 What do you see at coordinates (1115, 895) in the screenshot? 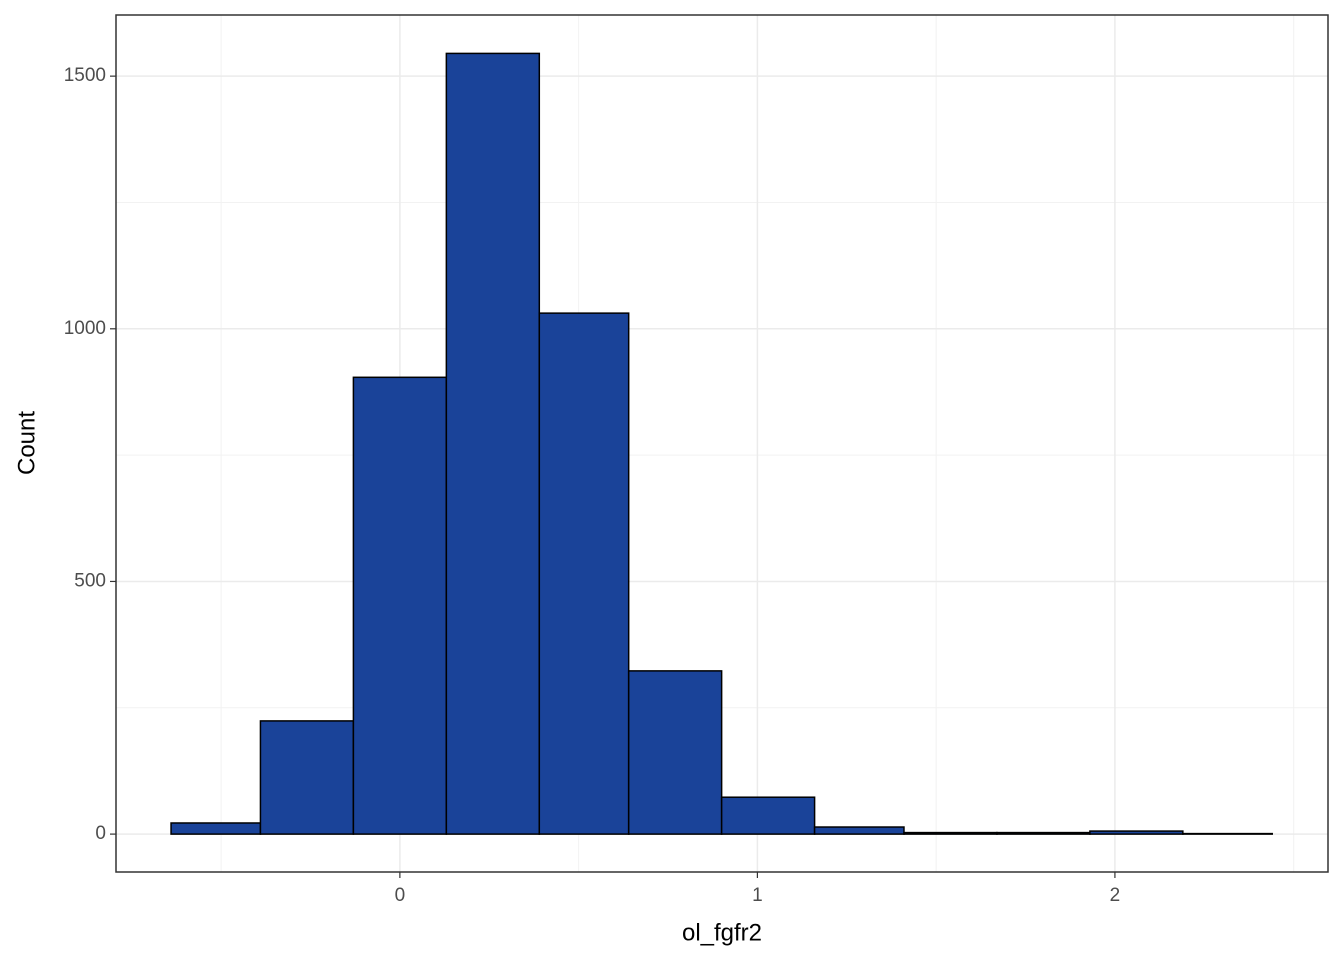
I see `x-tick-label: 2` at bounding box center [1115, 895].